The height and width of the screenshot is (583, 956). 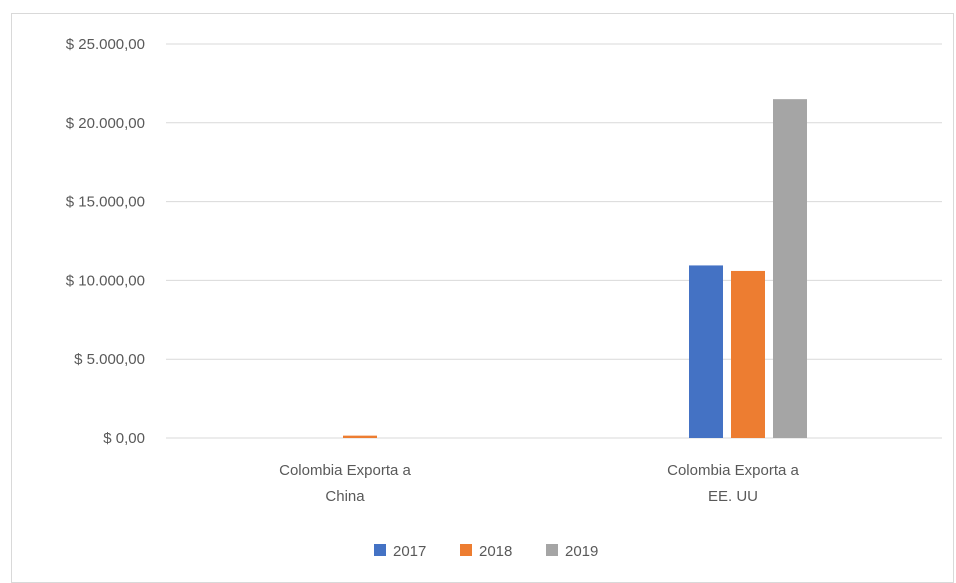 What do you see at coordinates (124, 438) in the screenshot?
I see `y-tick-label: $ 0,00` at bounding box center [124, 438].